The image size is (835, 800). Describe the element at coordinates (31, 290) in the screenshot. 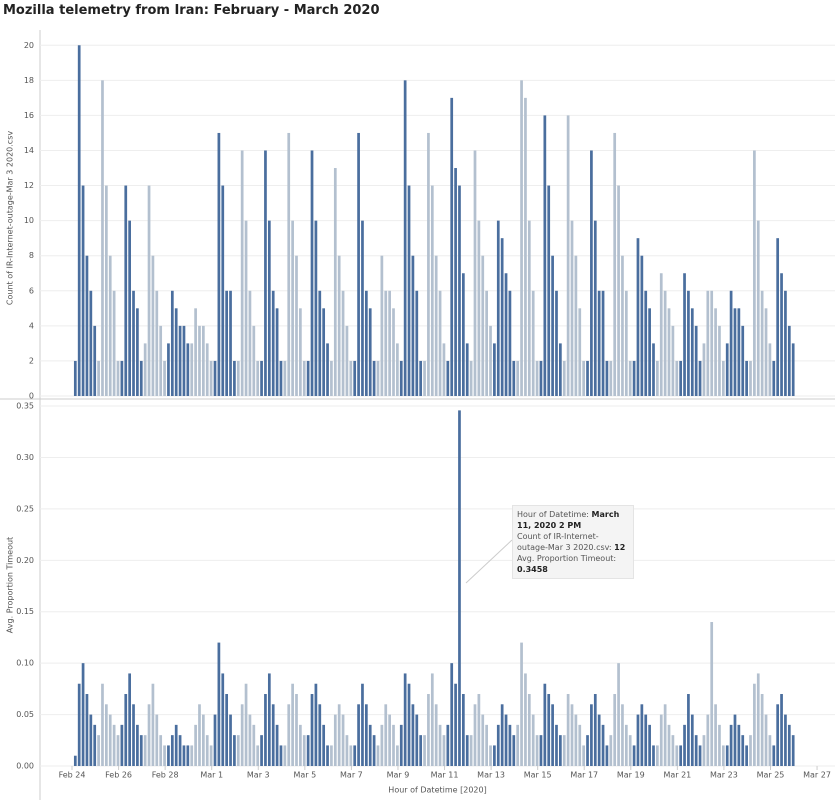

I see `y-tick-label: 6` at that location.